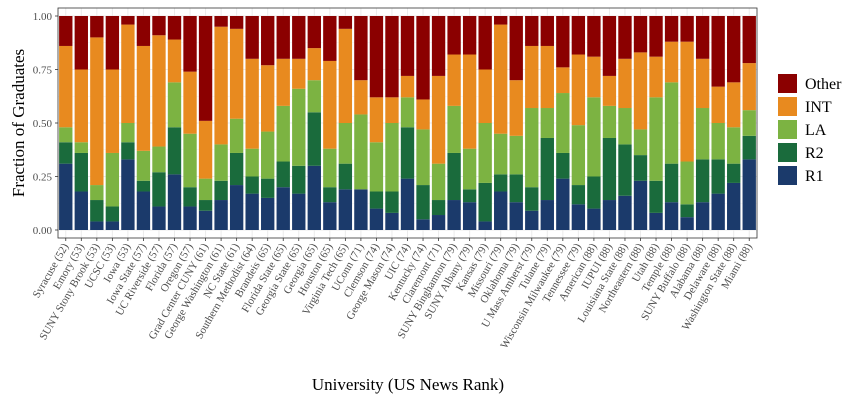 The width and height of the screenshot is (851, 394). What do you see at coordinates (18, 123) in the screenshot?
I see `y-axis-title: Fraction of Graduates` at bounding box center [18, 123].